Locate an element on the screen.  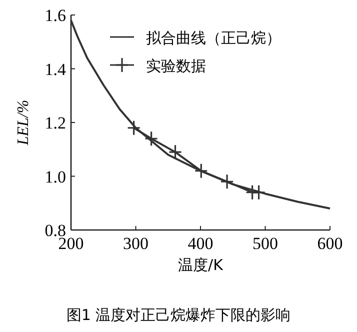
x-tick-label: 600 is located at coordinates (330, 243).